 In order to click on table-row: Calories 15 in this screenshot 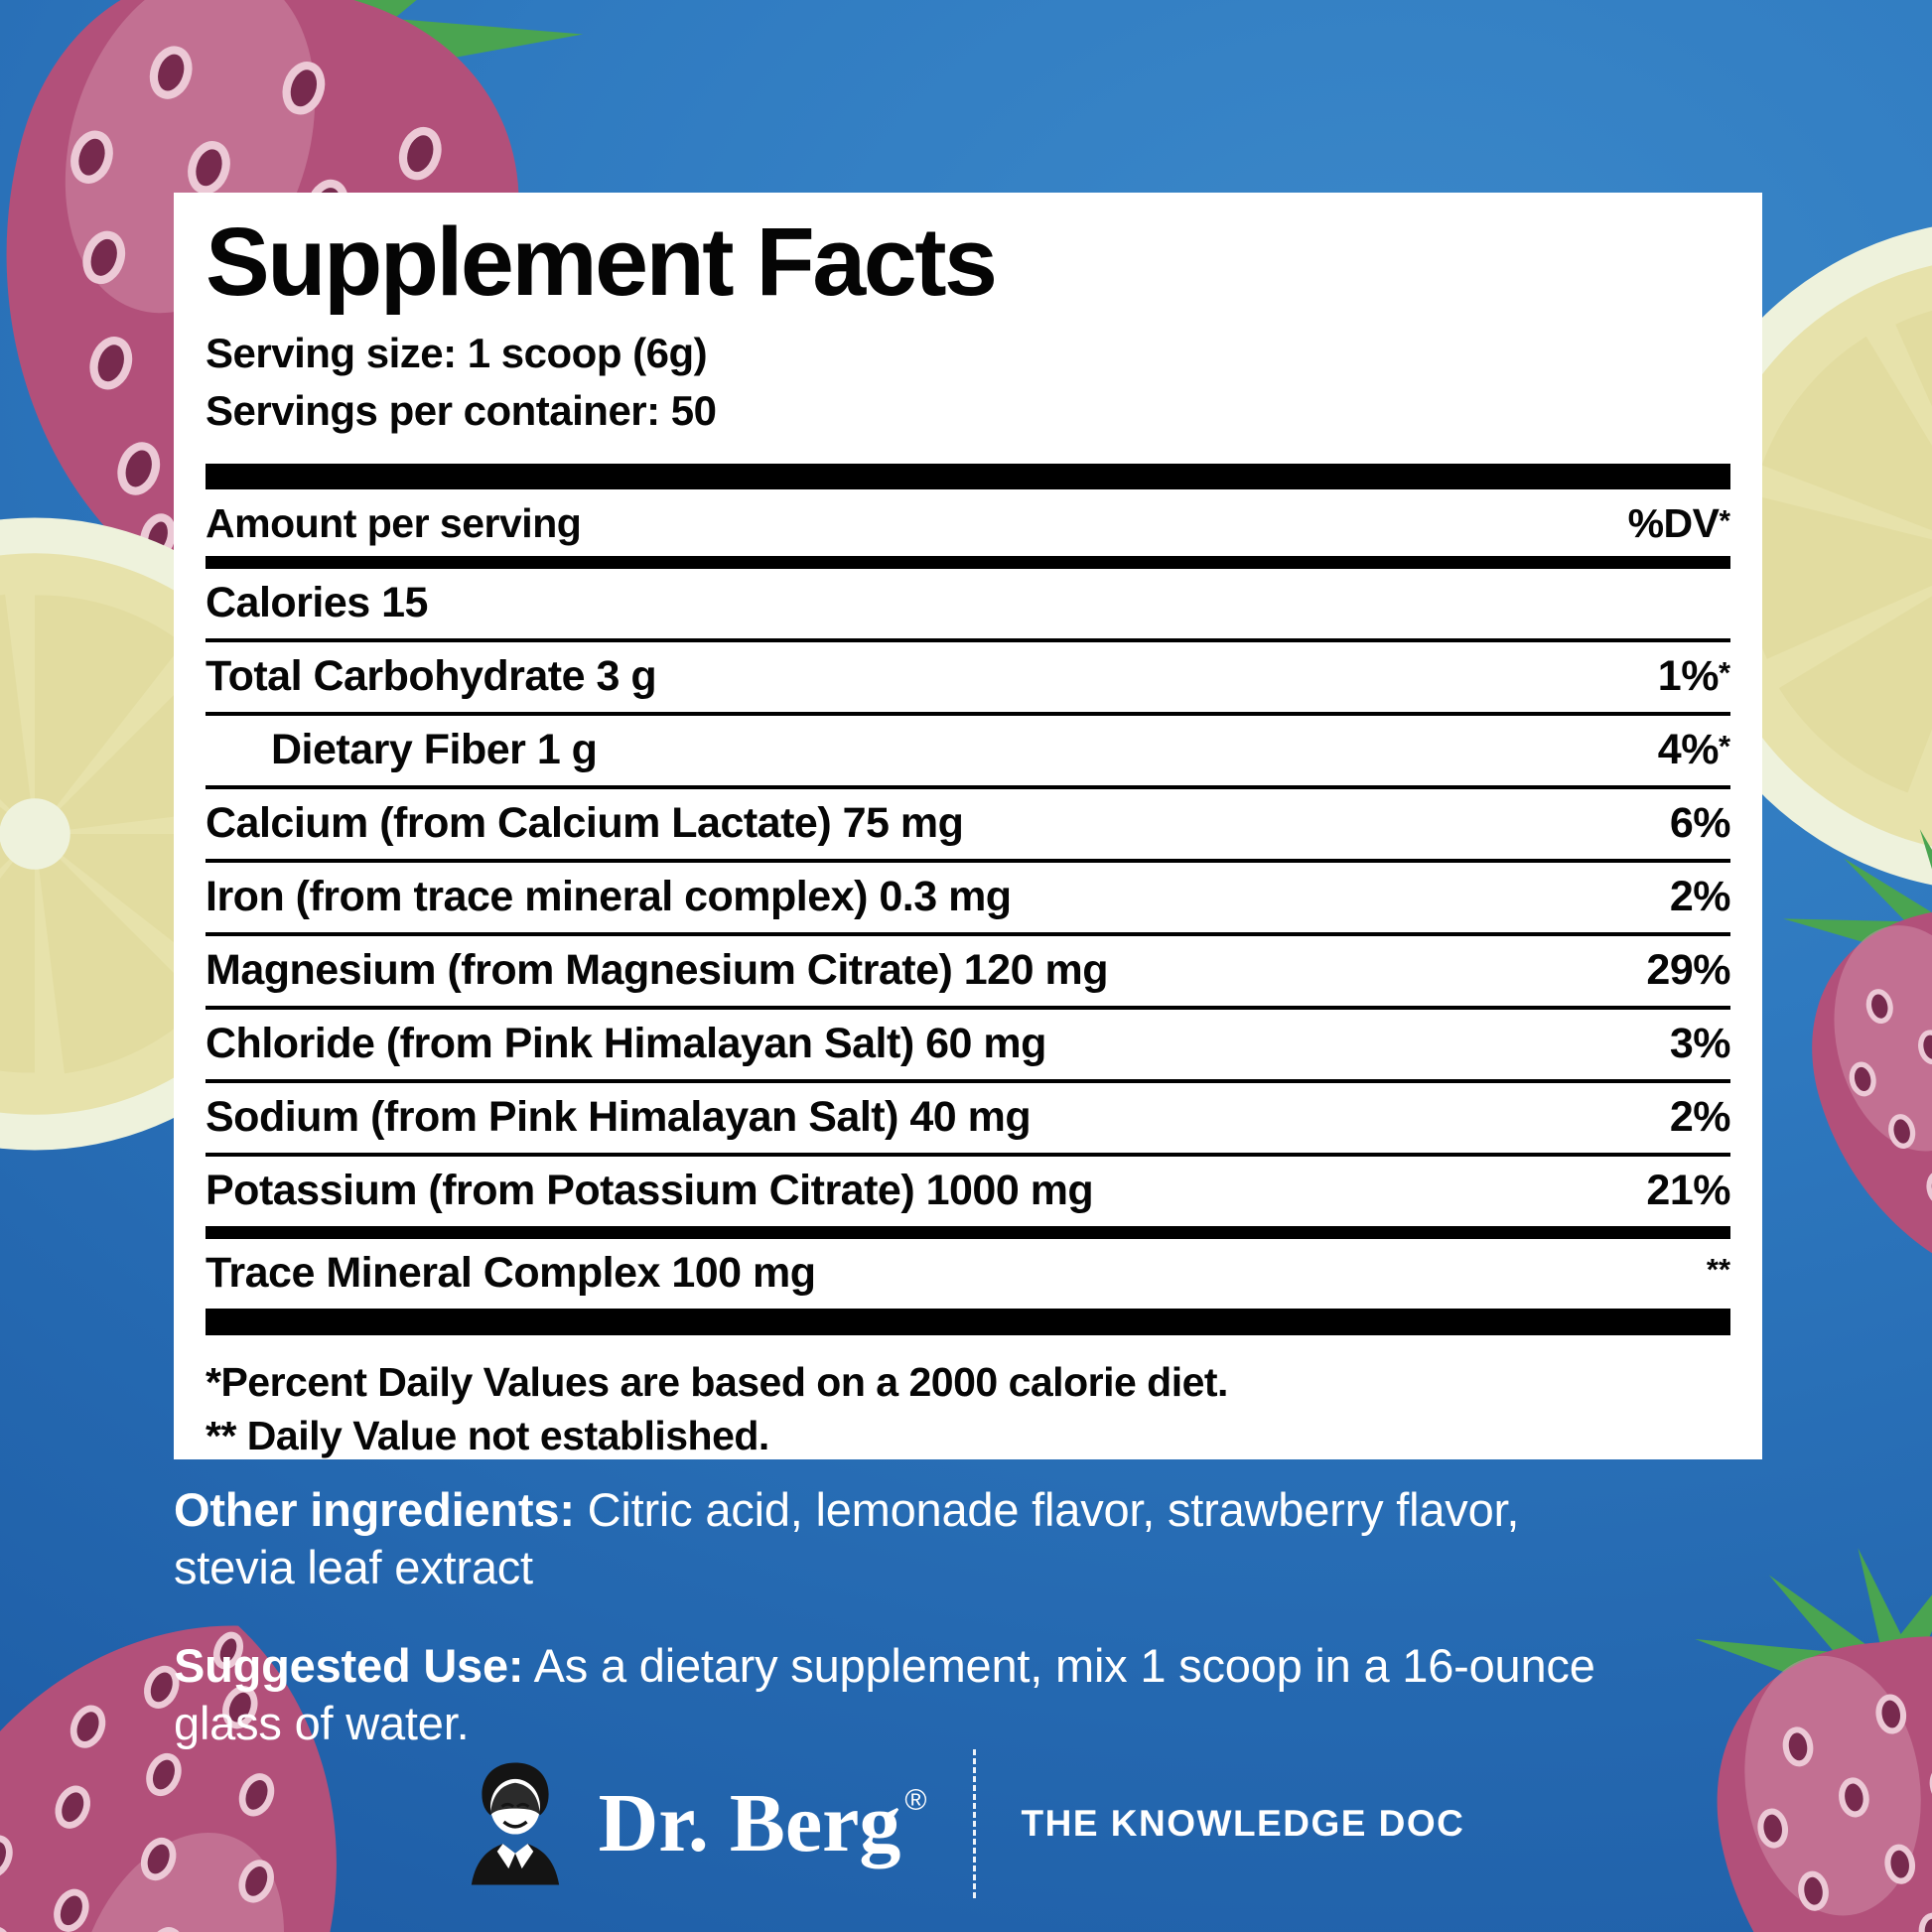, I will do `click(968, 603)`.